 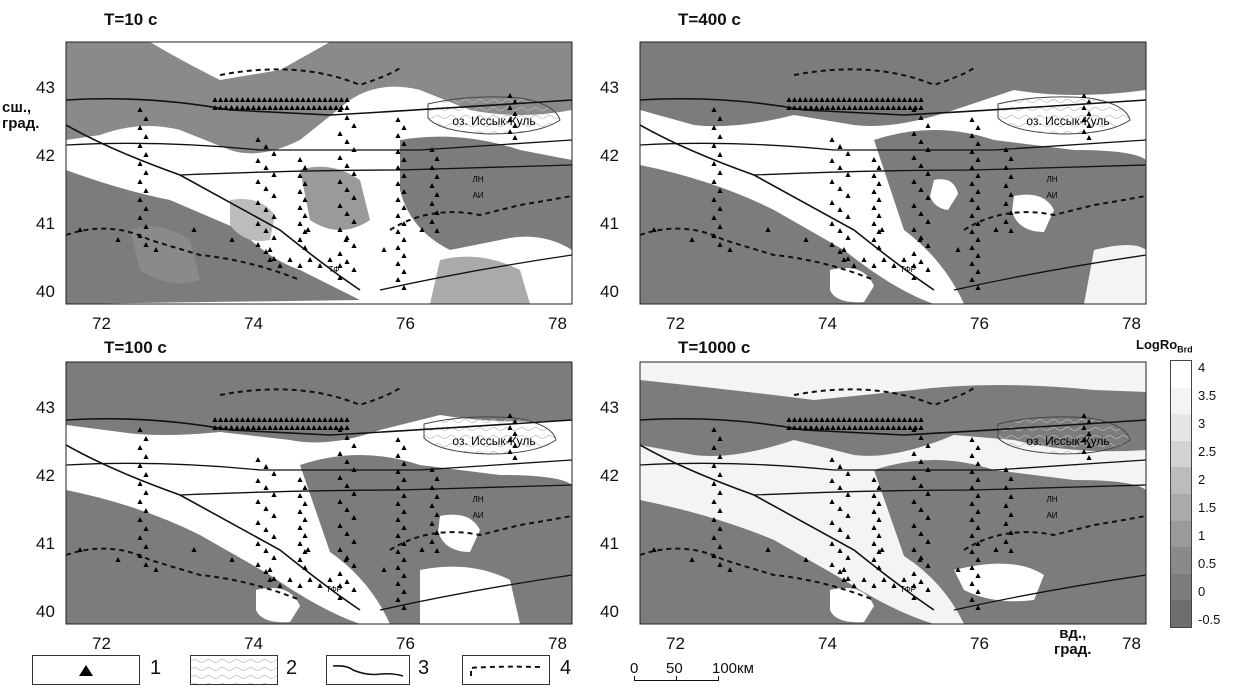 I want to click on colorbar-tick: 2, so click(x=1202, y=479).